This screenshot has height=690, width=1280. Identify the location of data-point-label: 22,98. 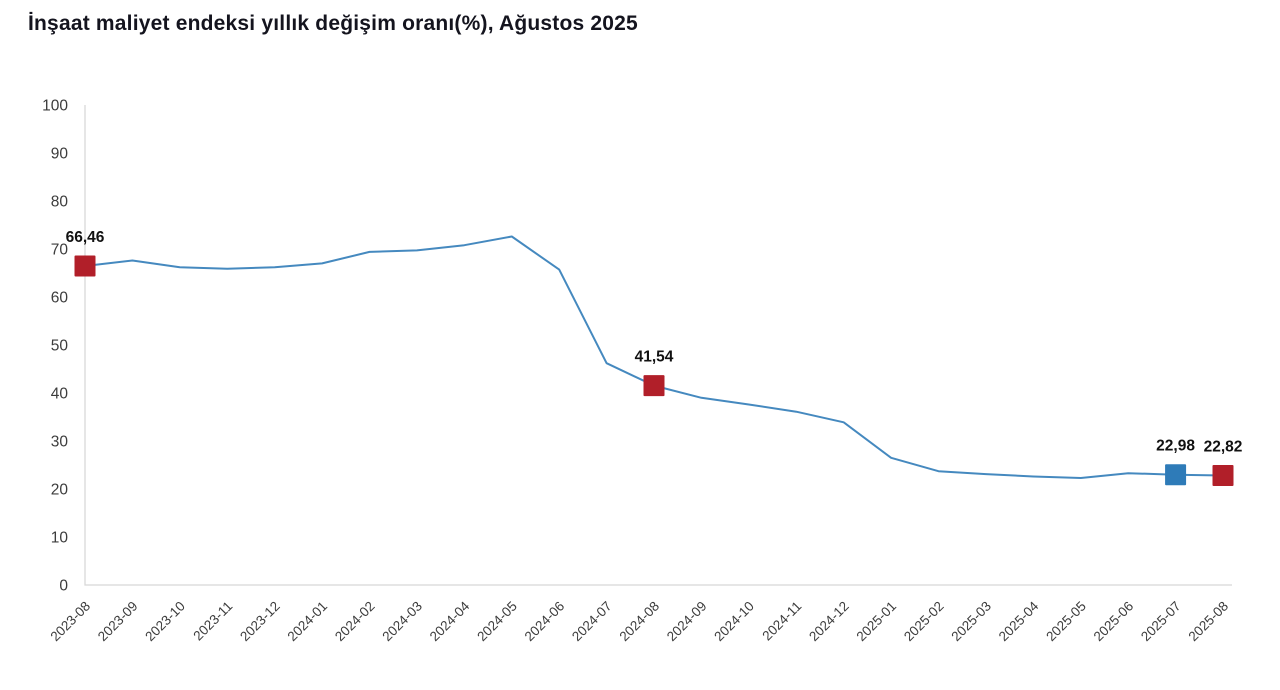
(1175, 446).